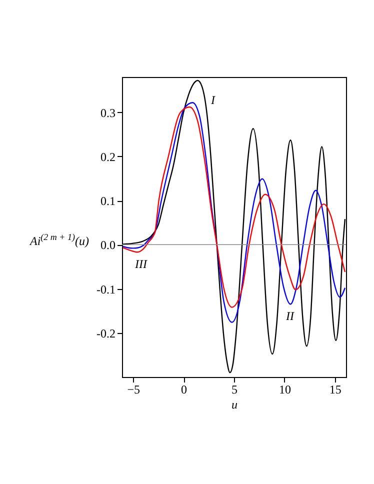 The height and width of the screenshot is (484, 374). Describe the element at coordinates (141, 264) in the screenshot. I see `series-label: III` at that location.